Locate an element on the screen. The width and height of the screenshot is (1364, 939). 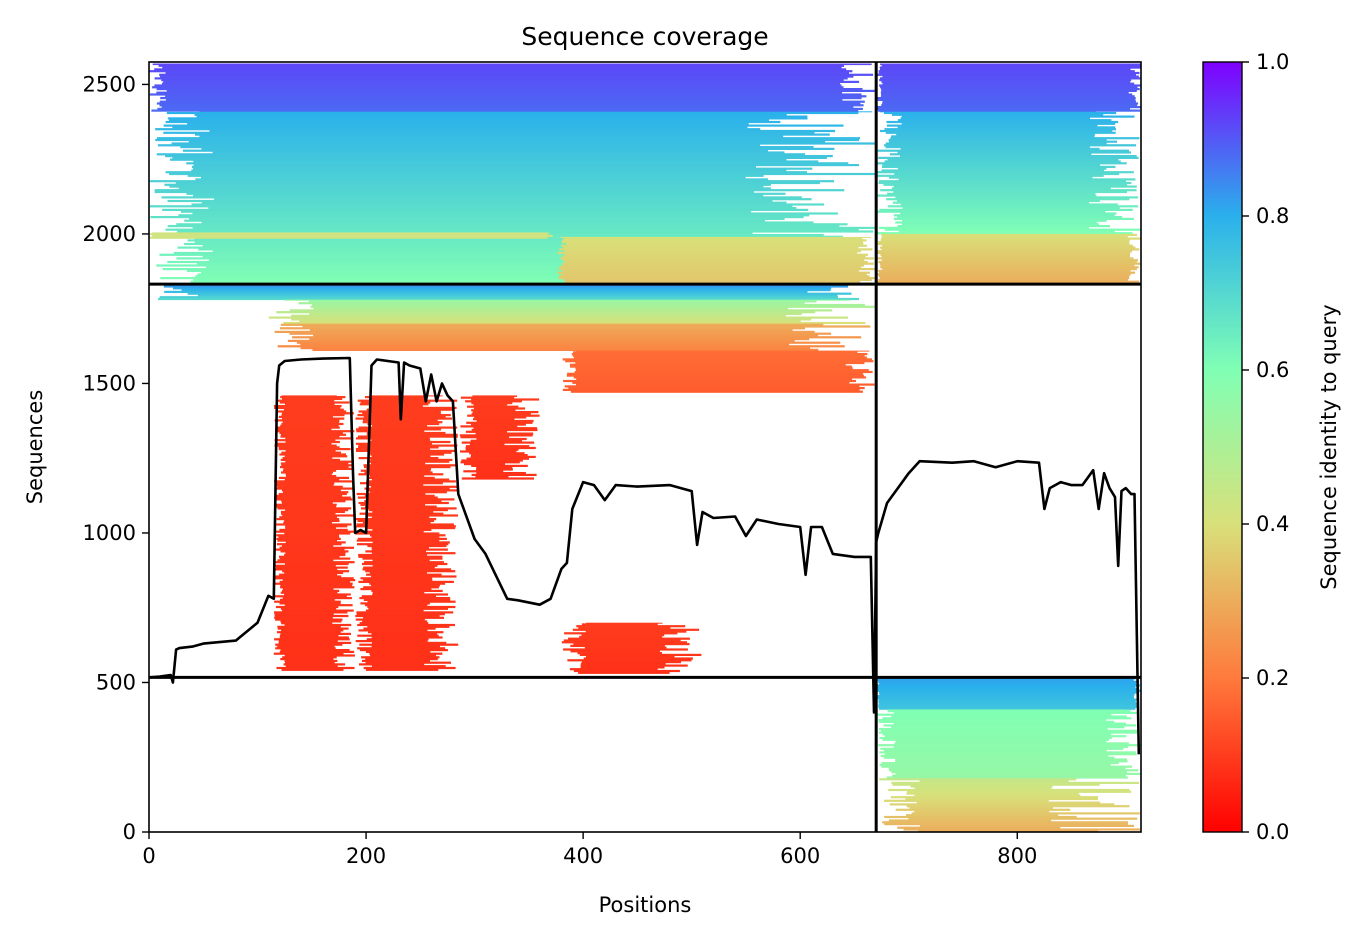
x-tick-label: 0 is located at coordinates (148, 856).